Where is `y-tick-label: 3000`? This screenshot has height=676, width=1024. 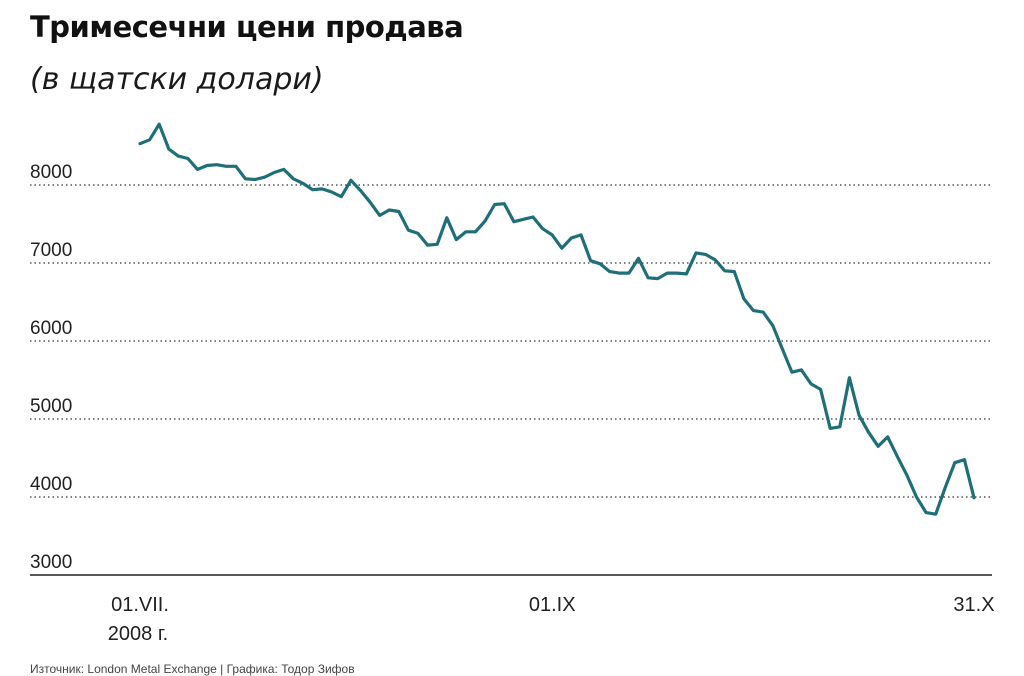 y-tick-label: 3000 is located at coordinates (51, 562).